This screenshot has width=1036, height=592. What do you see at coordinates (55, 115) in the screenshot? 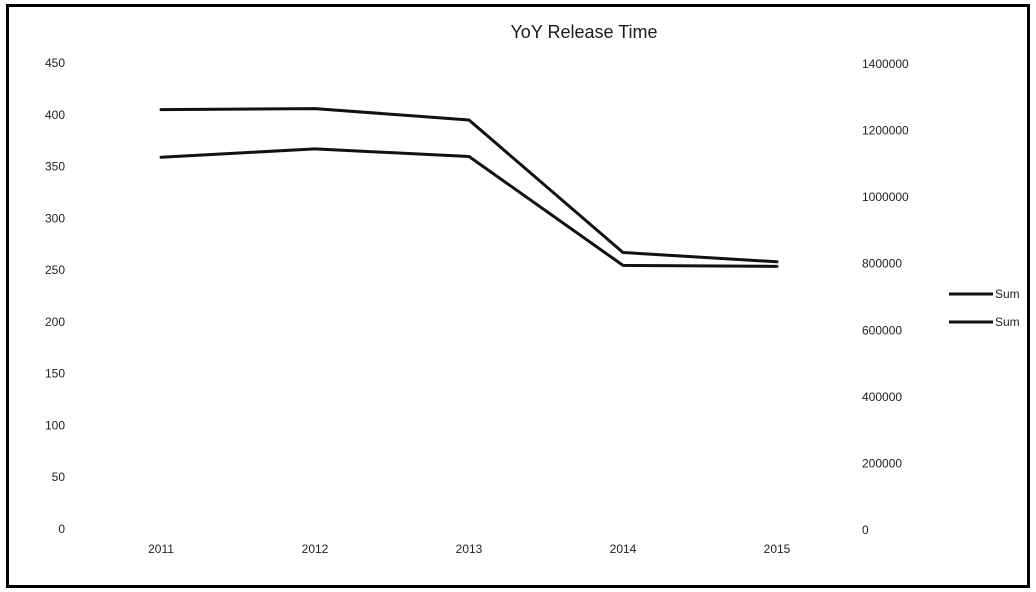
I see `left-tick-label: 400` at bounding box center [55, 115].